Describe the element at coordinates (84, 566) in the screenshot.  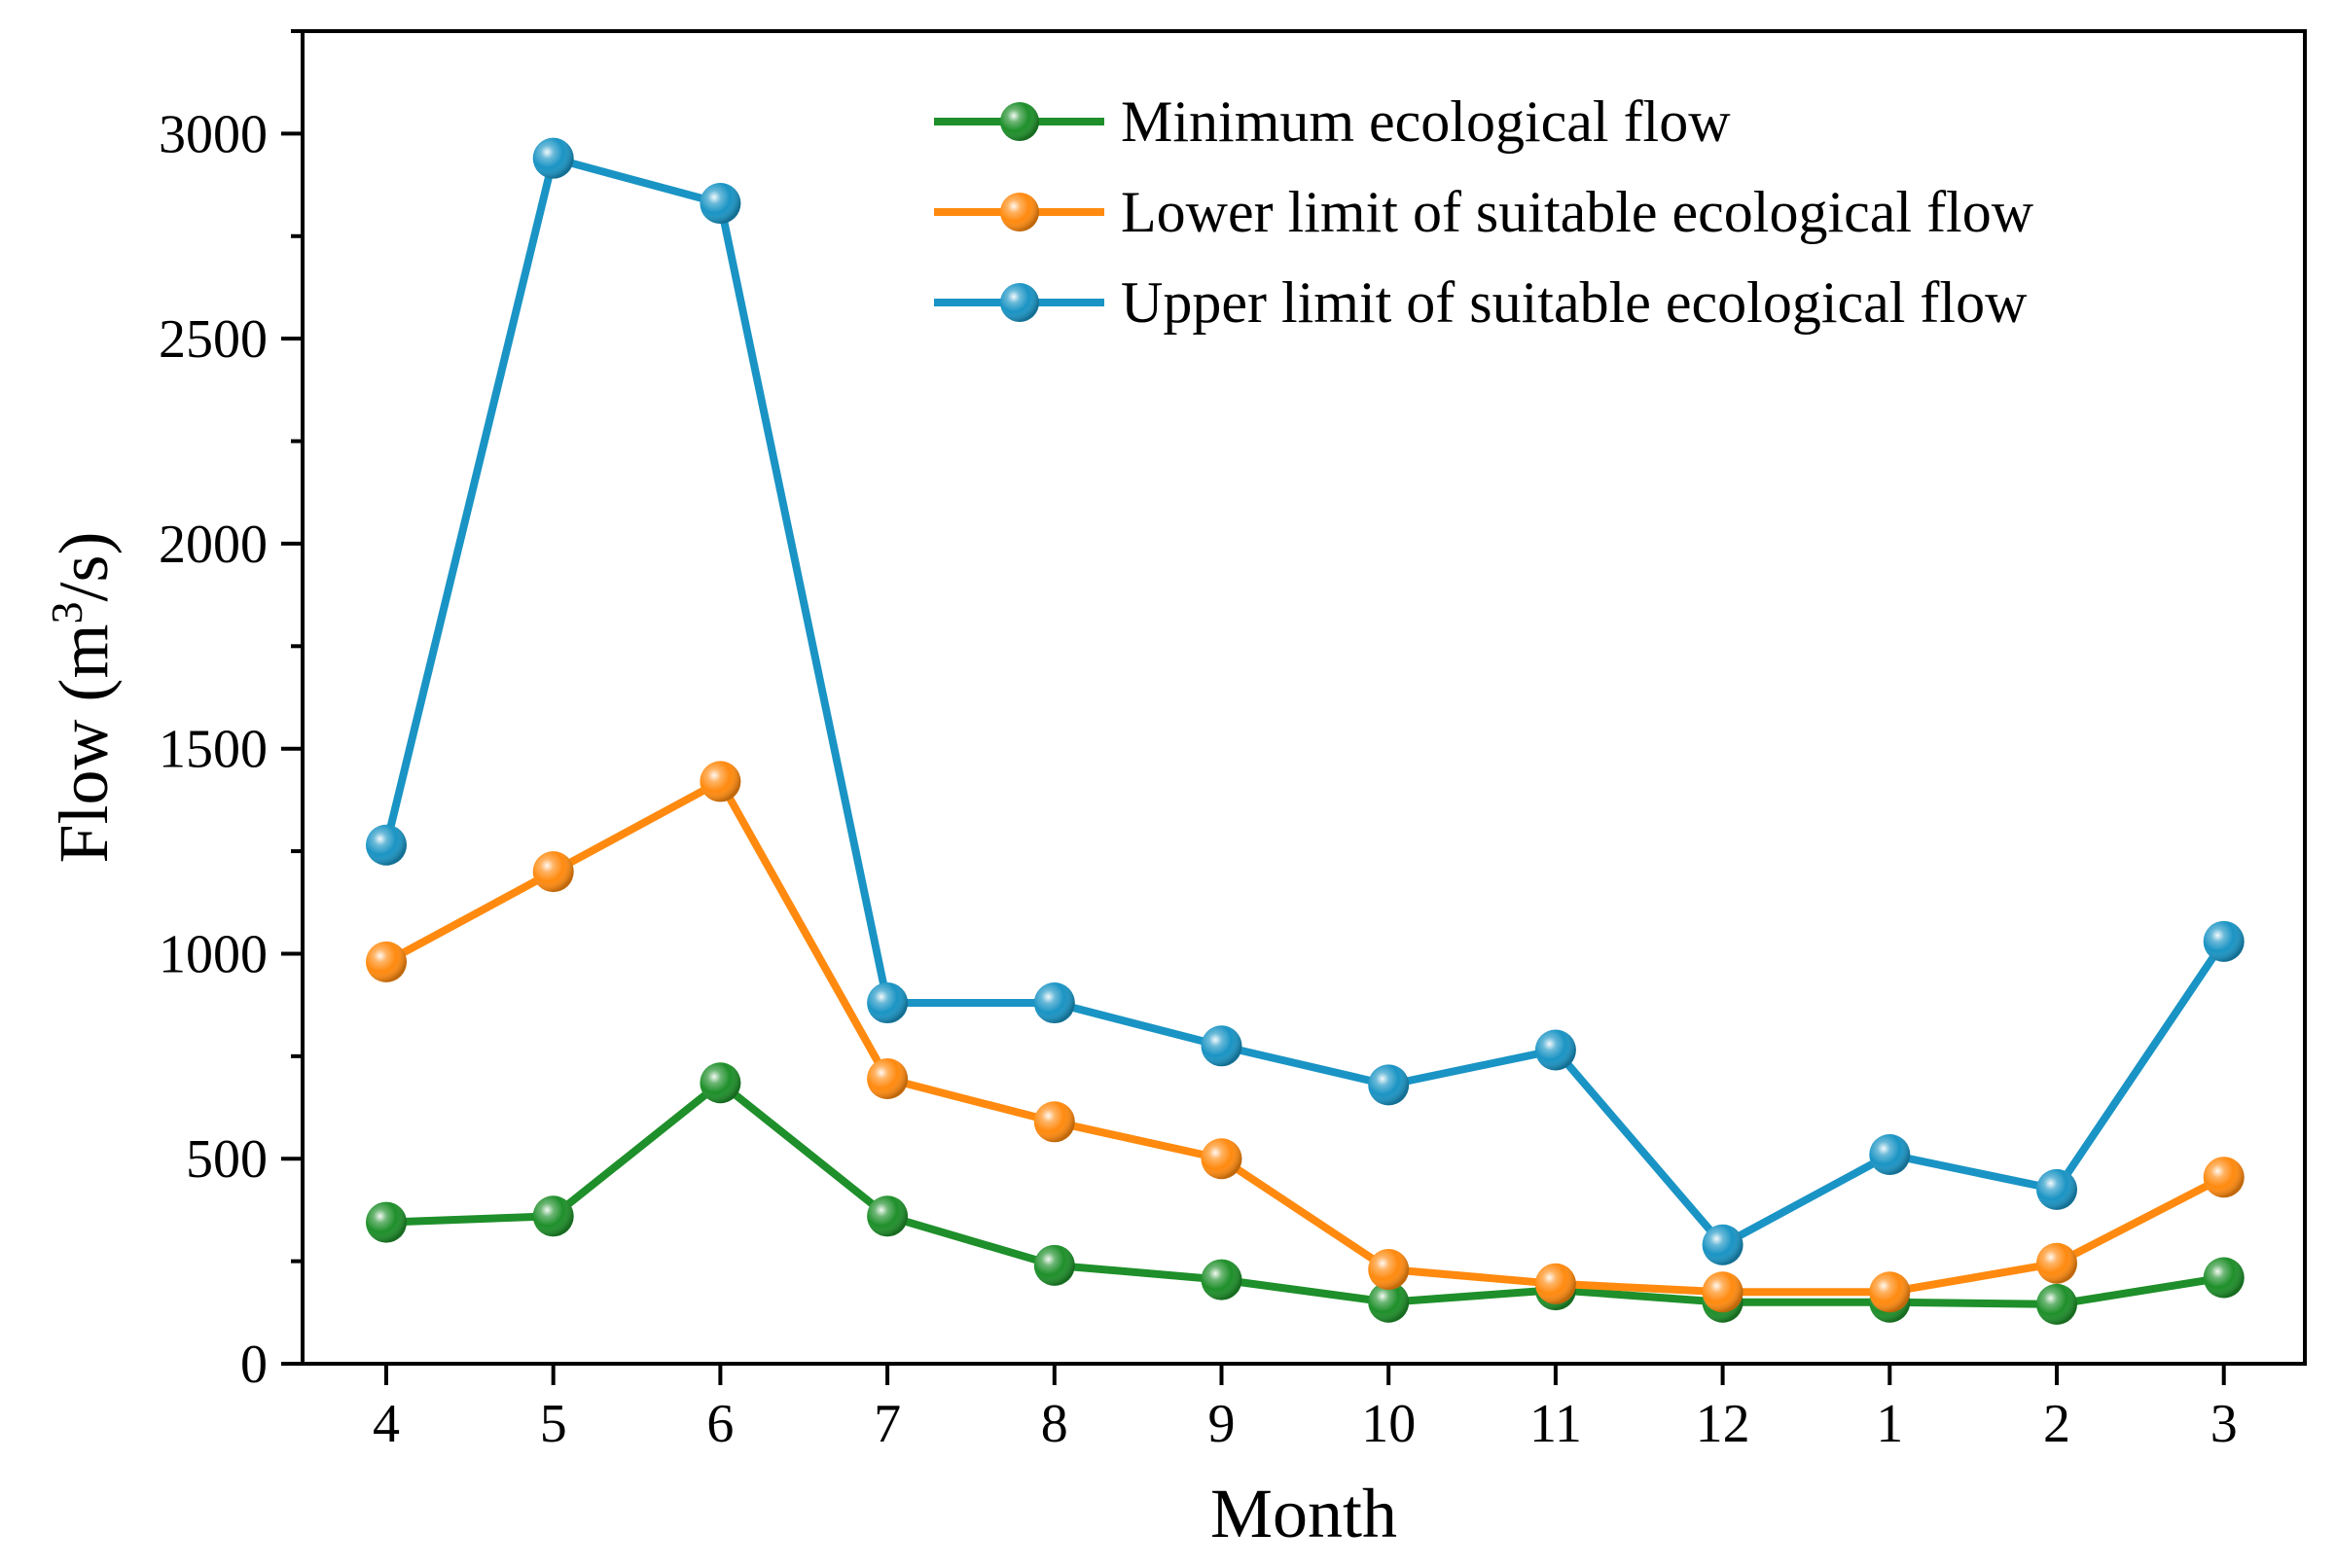
I see `y-axis-title-suffix: /s)` at that location.